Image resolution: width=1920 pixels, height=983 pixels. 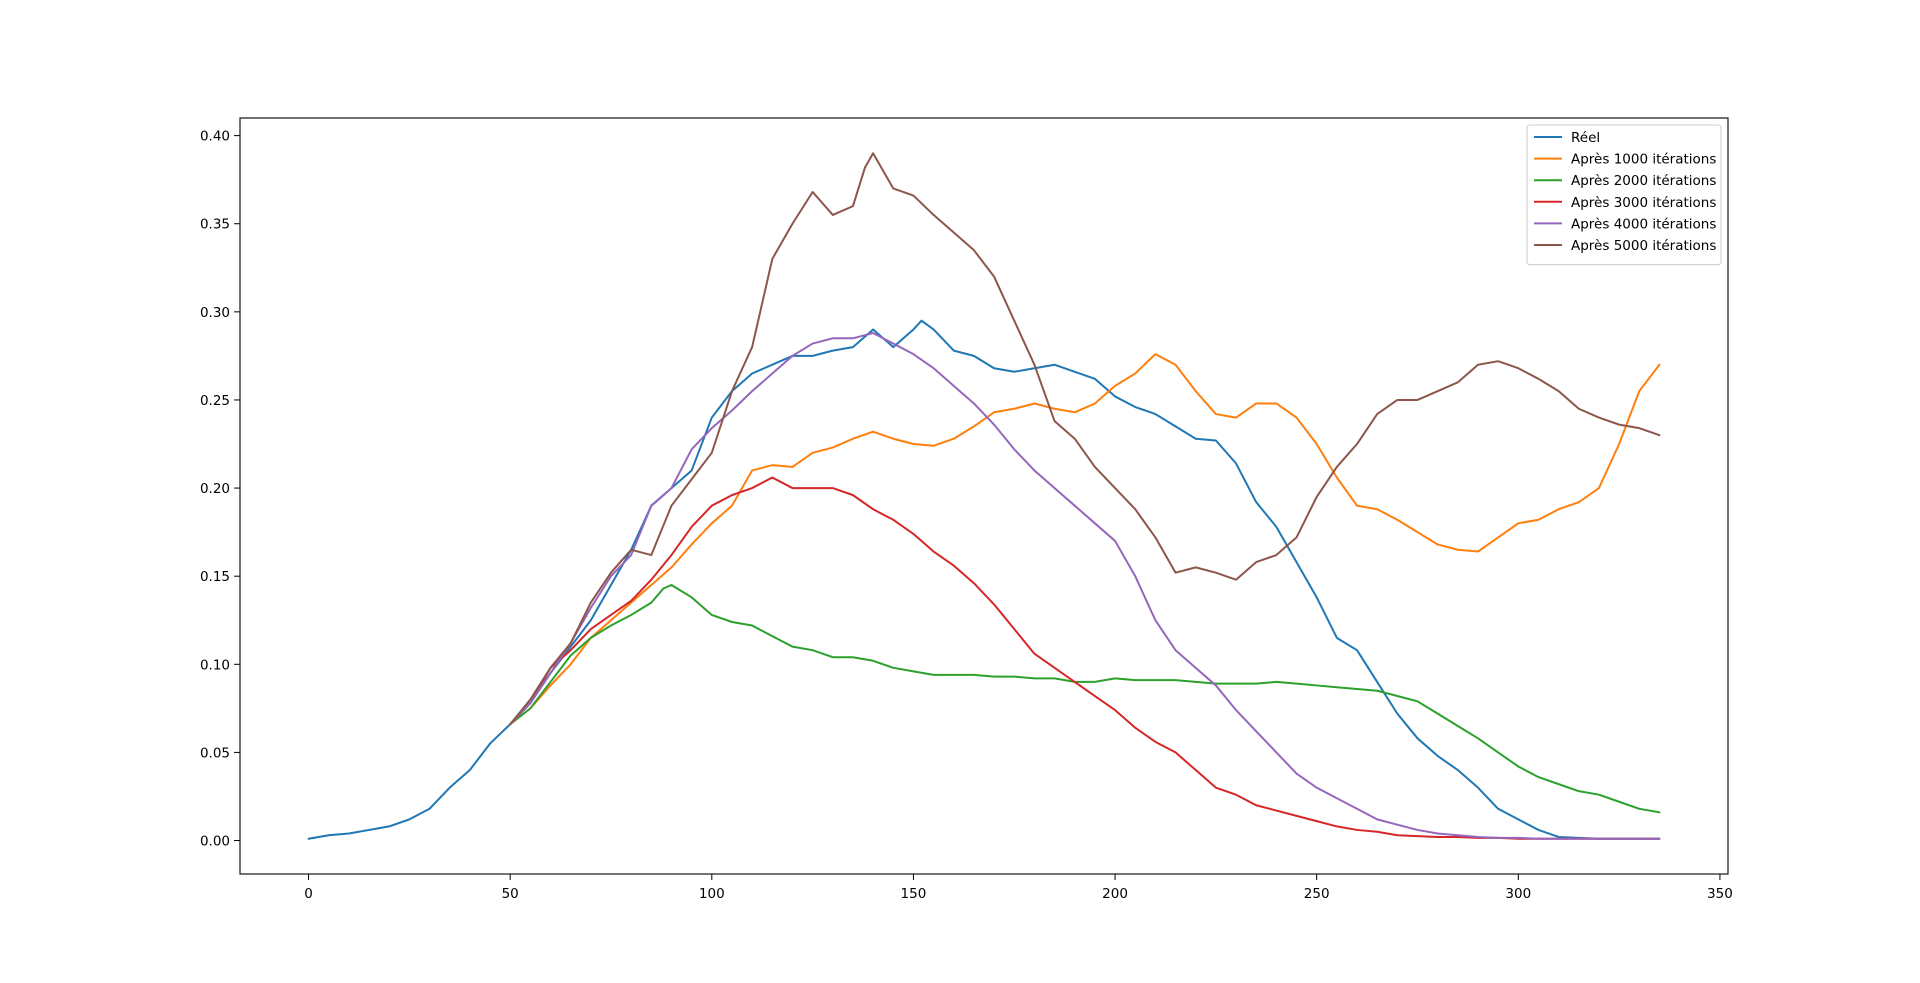 I want to click on x-tick-label: 100, so click(x=712, y=894).